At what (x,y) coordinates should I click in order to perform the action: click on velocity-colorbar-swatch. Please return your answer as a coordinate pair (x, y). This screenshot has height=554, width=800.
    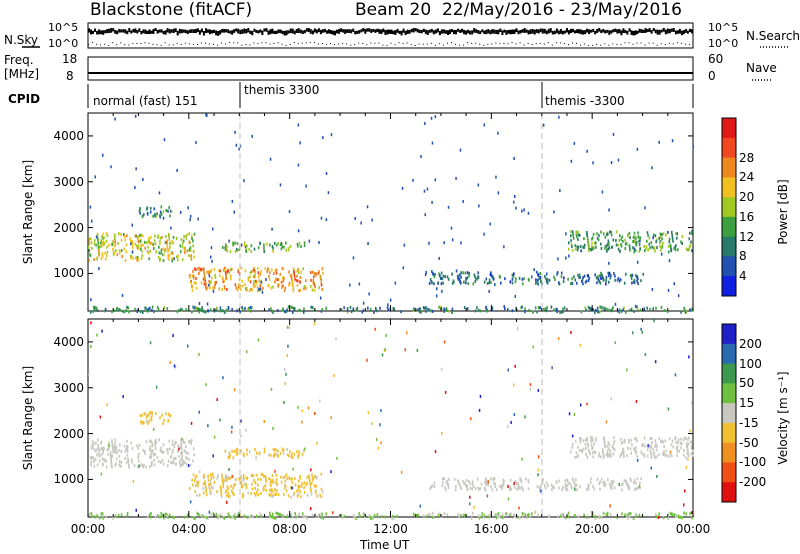
    Looking at the image, I should click on (729, 492).